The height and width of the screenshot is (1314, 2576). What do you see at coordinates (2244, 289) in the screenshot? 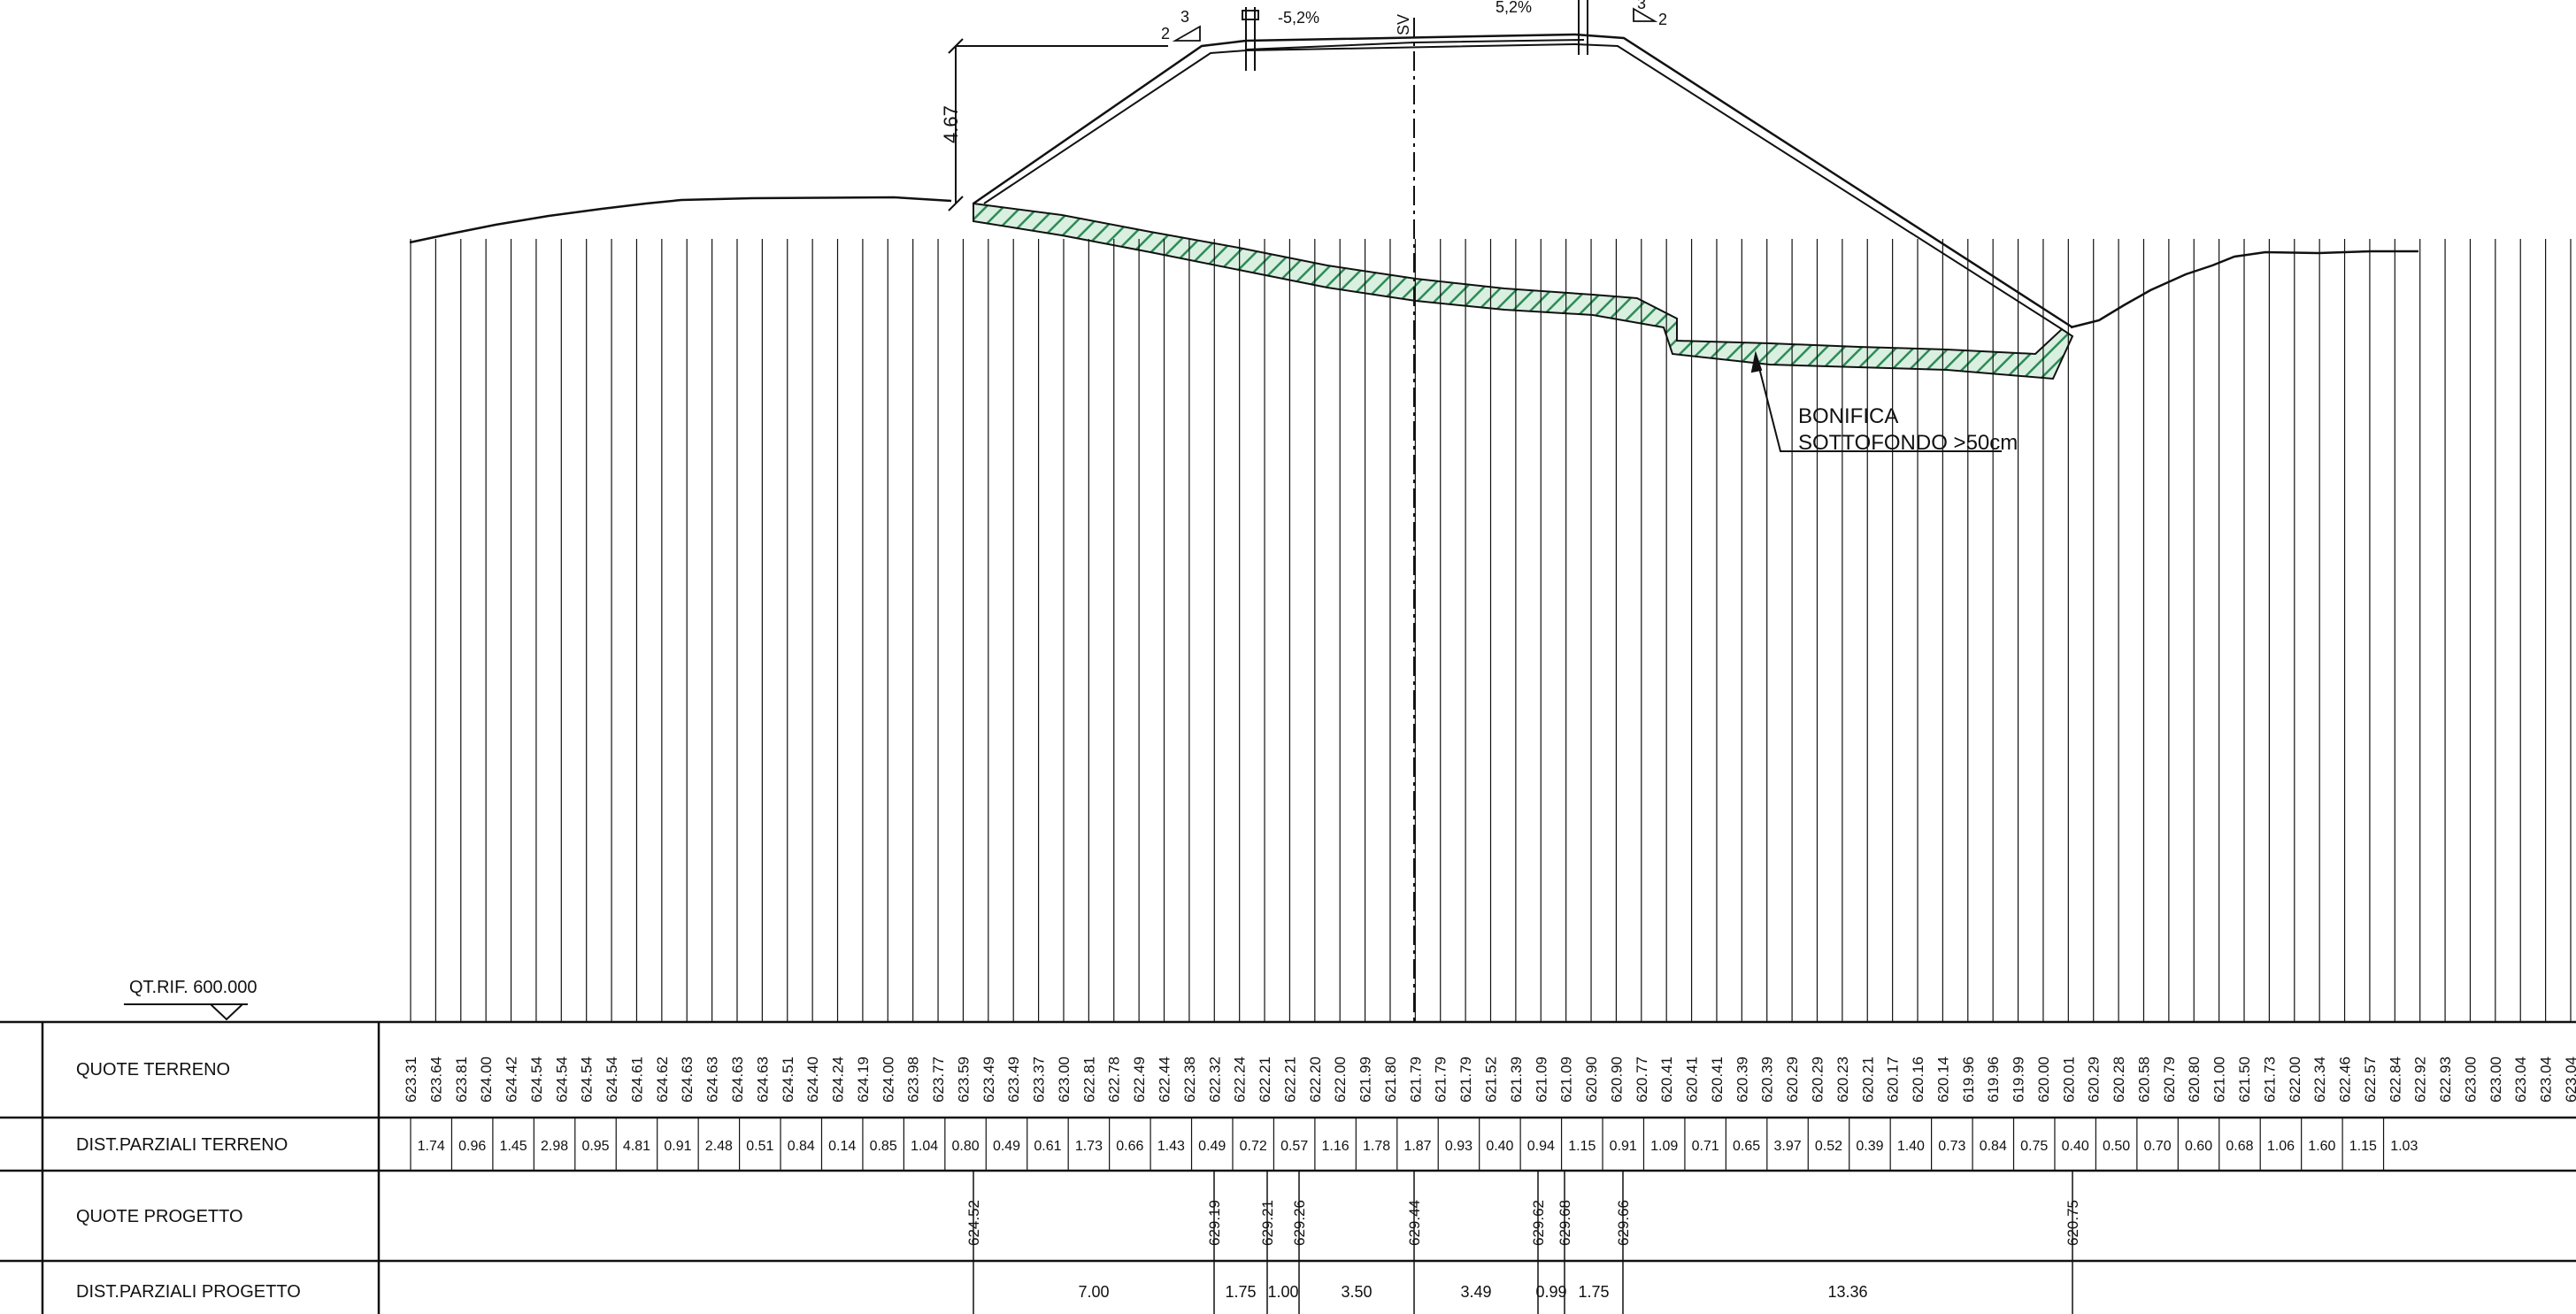
I see `ground-profile-right` at bounding box center [2244, 289].